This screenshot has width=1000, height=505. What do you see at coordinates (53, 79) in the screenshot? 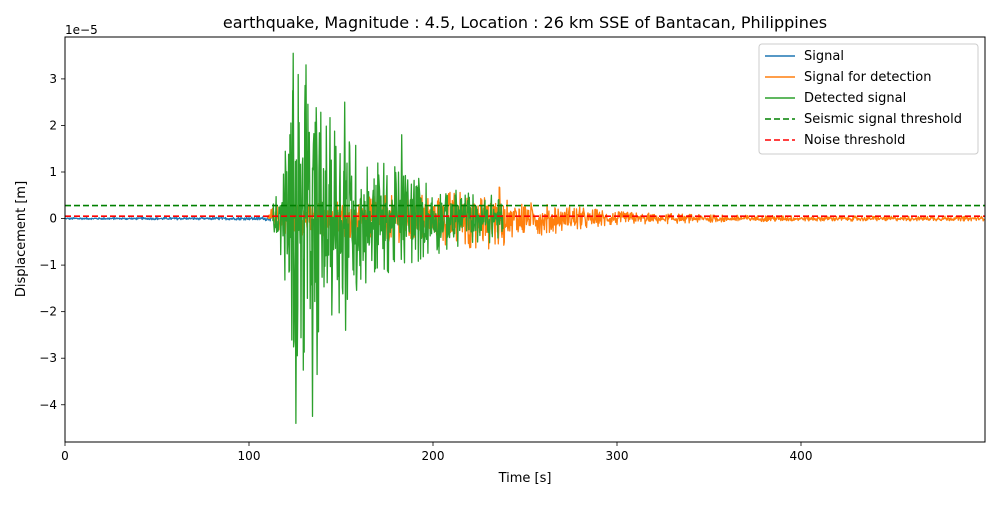
I see `y-tick-label: 3` at bounding box center [53, 79].